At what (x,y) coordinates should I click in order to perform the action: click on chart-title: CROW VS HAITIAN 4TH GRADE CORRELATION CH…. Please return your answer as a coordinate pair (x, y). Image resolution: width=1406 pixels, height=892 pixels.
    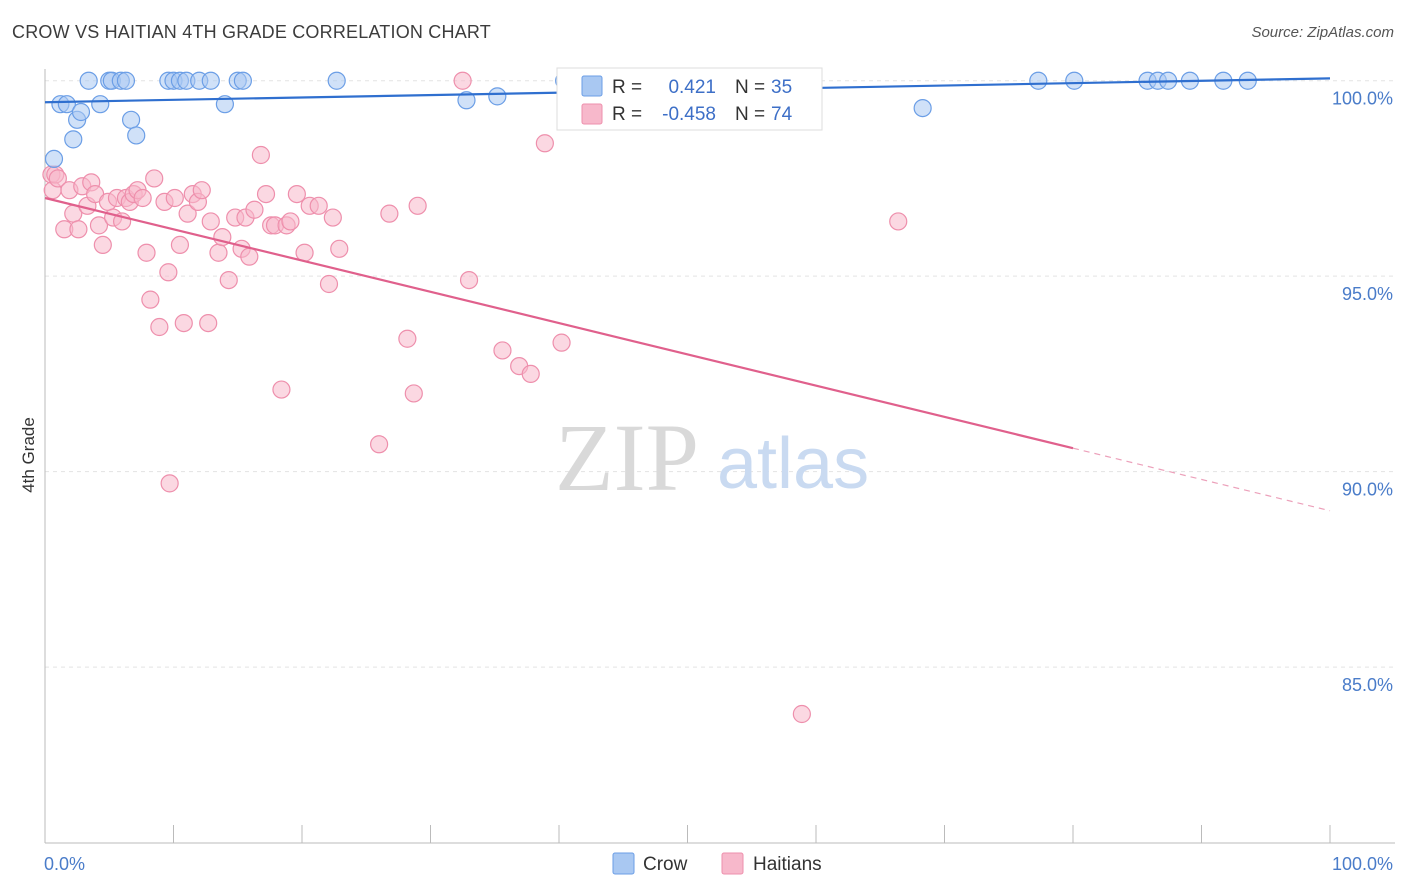
    Looking at the image, I should click on (251, 32).